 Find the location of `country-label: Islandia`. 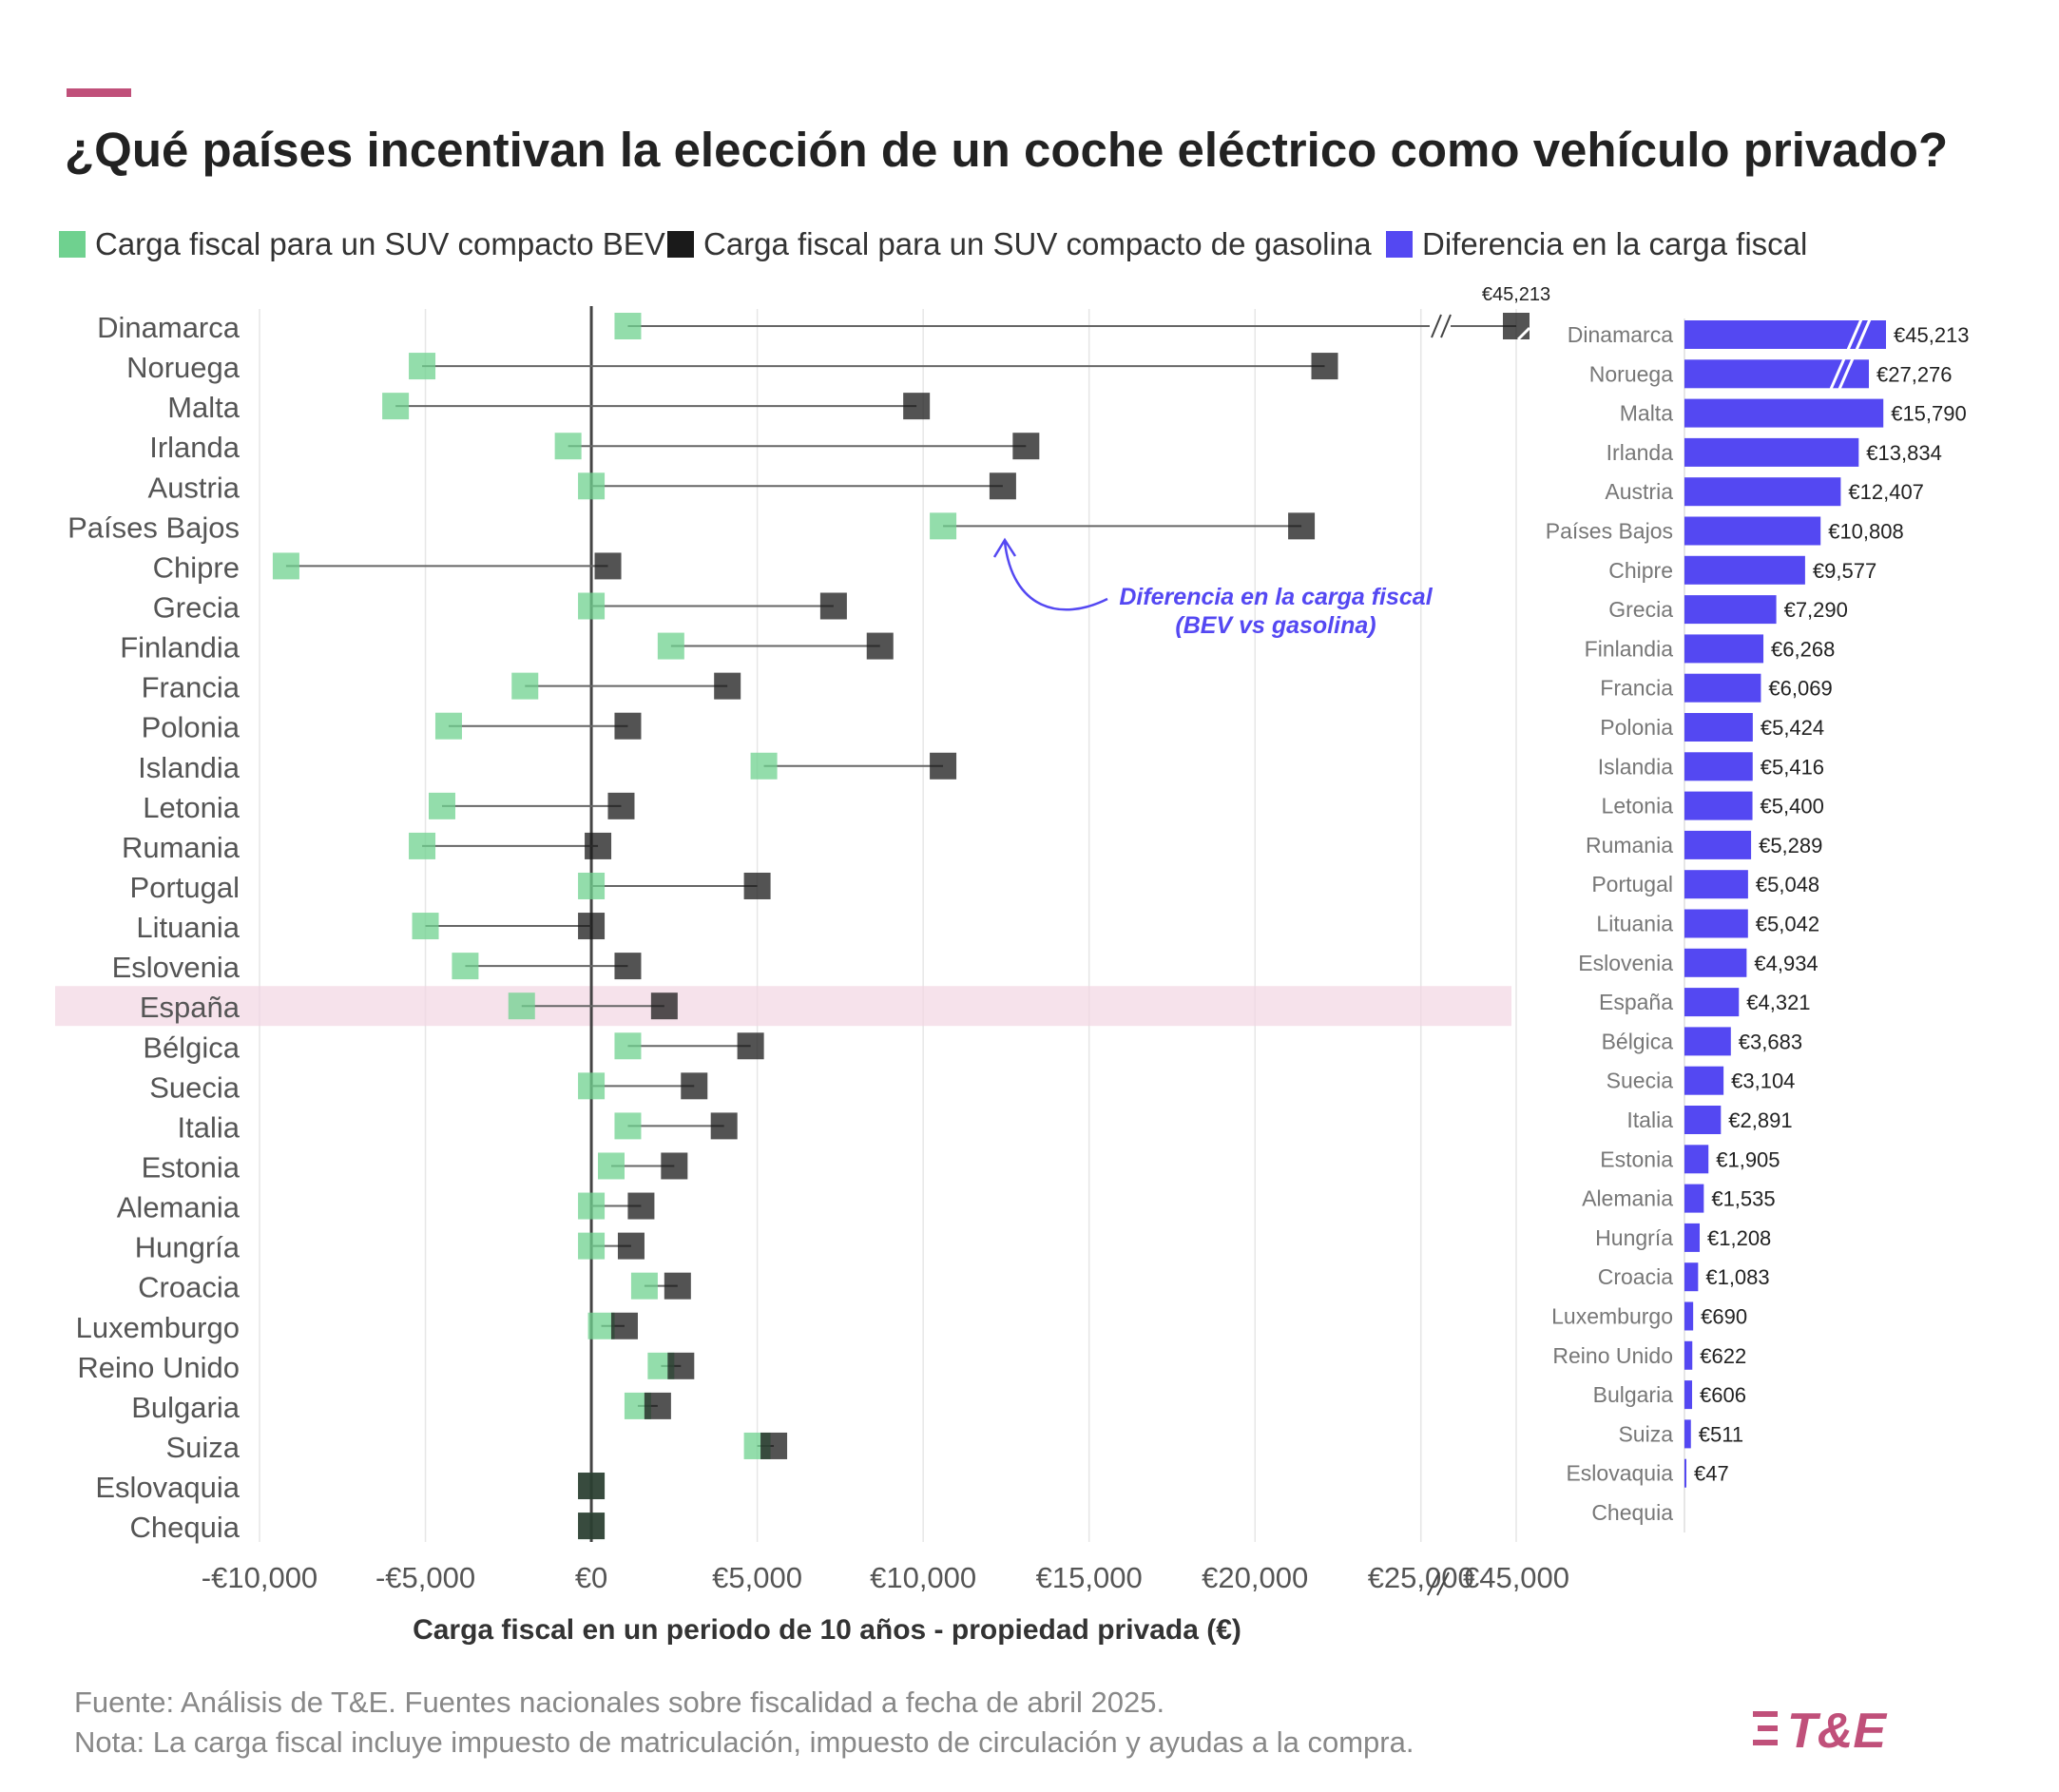

country-label: Islandia is located at coordinates (189, 767).